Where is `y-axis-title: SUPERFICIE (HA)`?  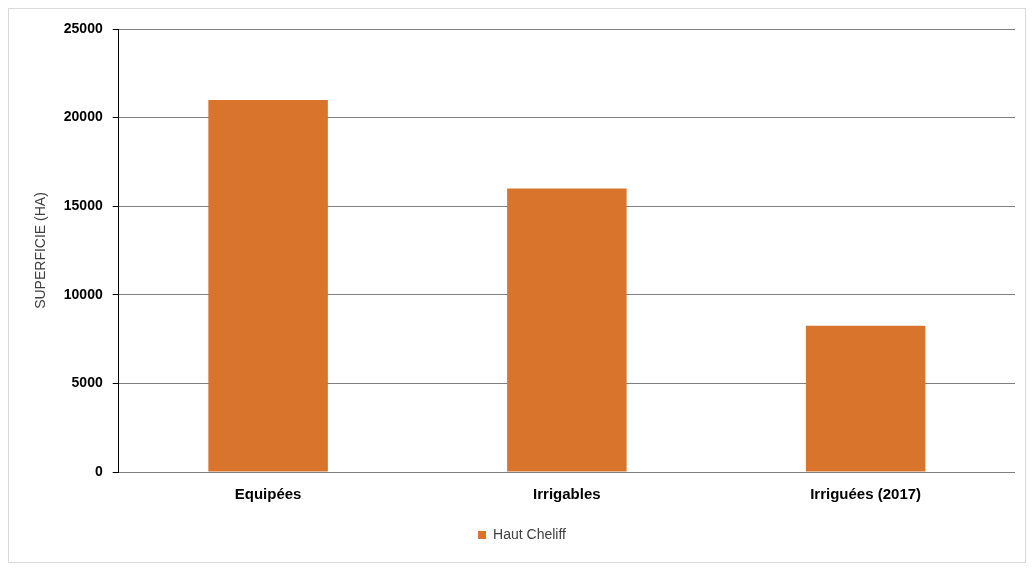 y-axis-title: SUPERFICIE (HA) is located at coordinates (40, 250).